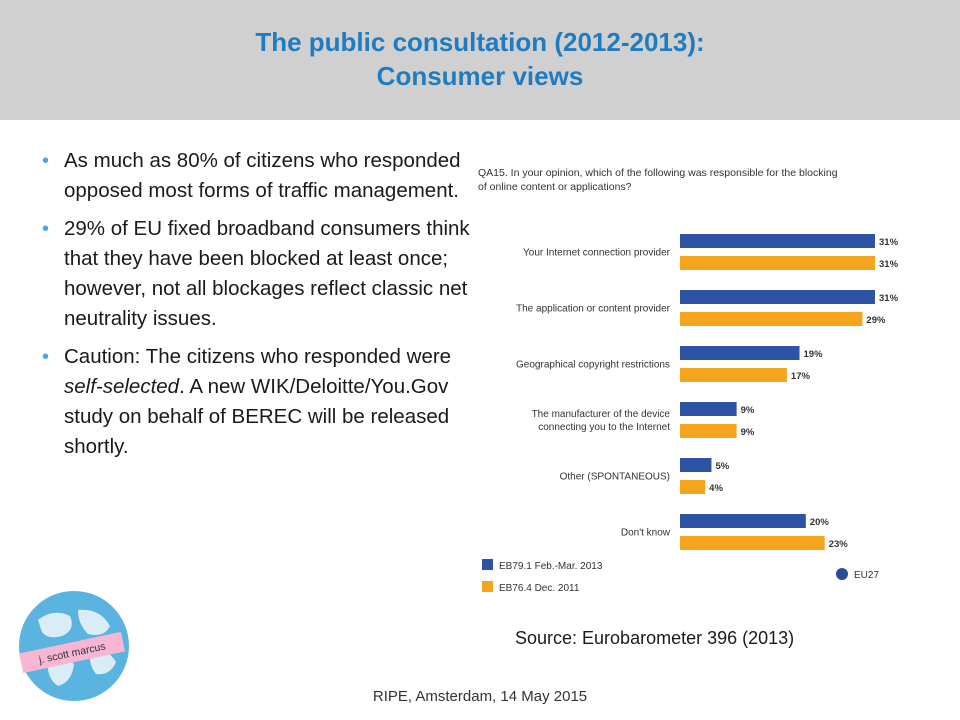 This screenshot has width=960, height=720. What do you see at coordinates (480, 76) in the screenshot?
I see `title-line-2: Consumer views` at bounding box center [480, 76].